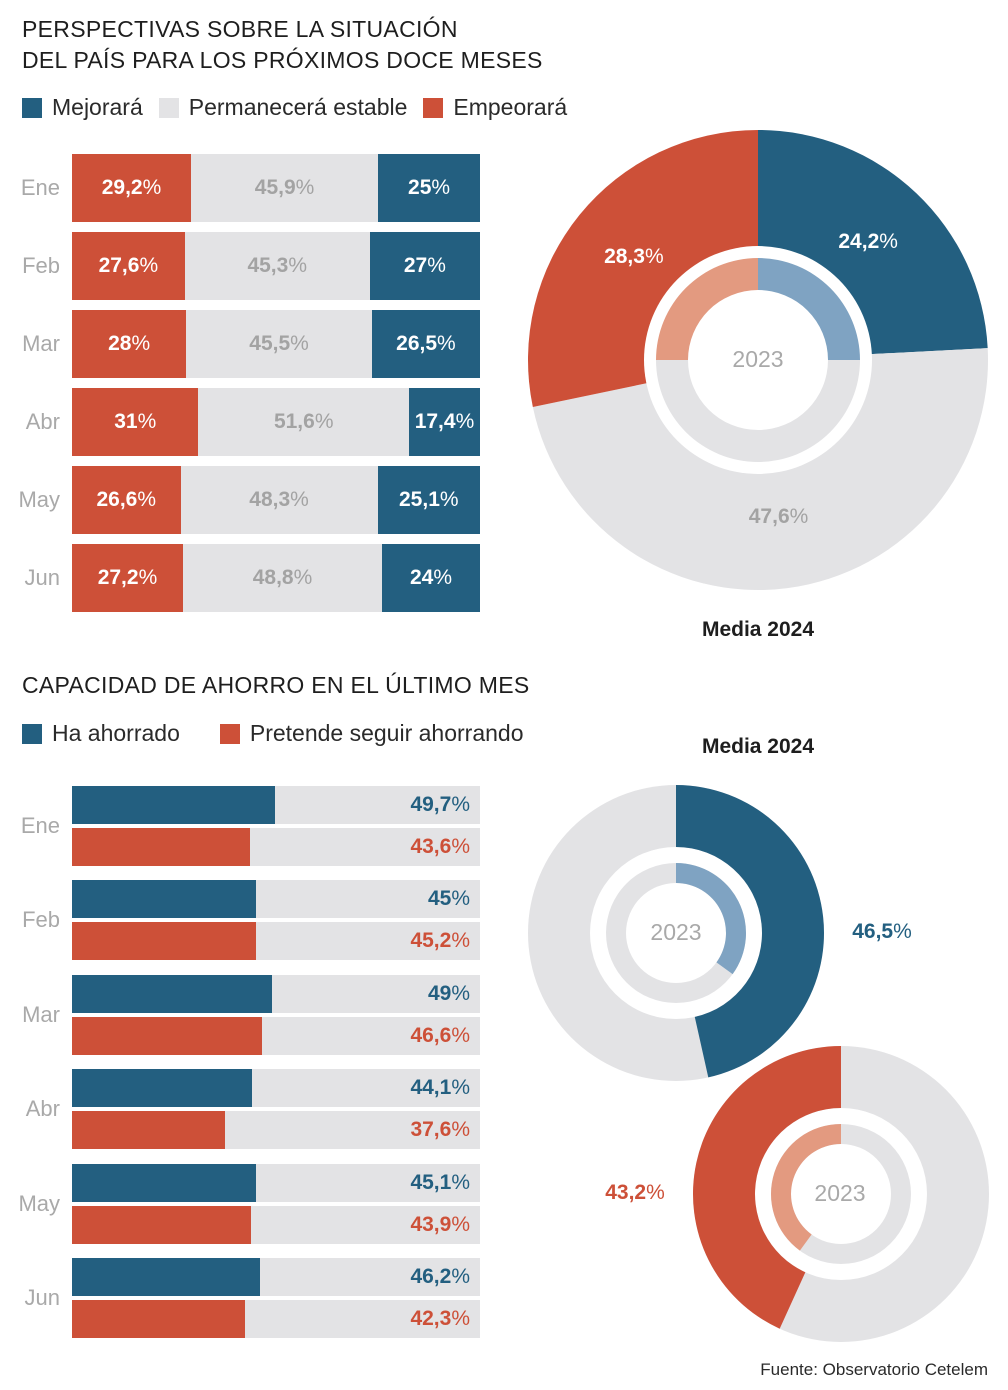 The width and height of the screenshot is (1008, 1390). Describe the element at coordinates (279, 344) in the screenshot. I see `bar-segment-estable: 45,5%` at that location.